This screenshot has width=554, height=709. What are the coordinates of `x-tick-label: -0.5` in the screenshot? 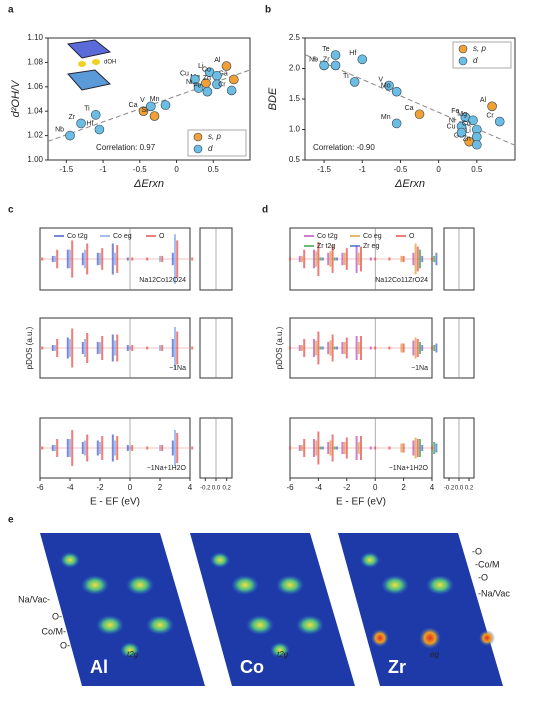 It's located at (401, 169).